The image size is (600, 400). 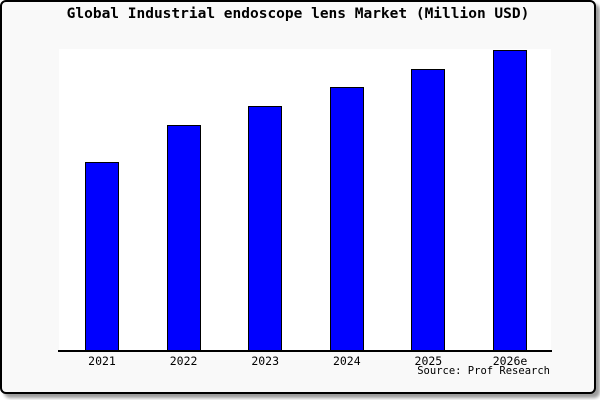 What do you see at coordinates (510, 200) in the screenshot?
I see `bar-2026e` at bounding box center [510, 200].